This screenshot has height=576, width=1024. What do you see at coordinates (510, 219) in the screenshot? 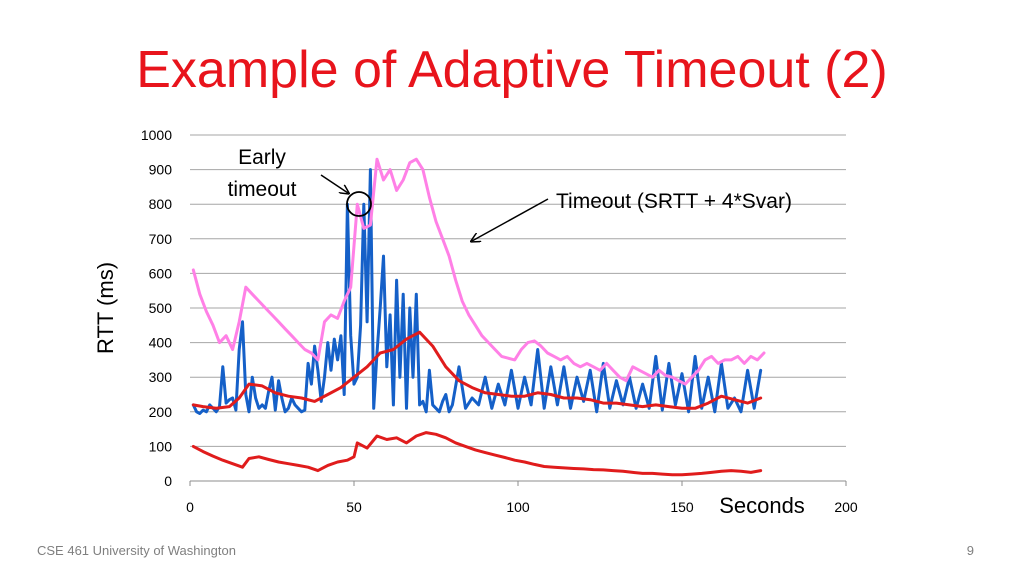
I see `annotation-timeout-arrow` at bounding box center [510, 219].